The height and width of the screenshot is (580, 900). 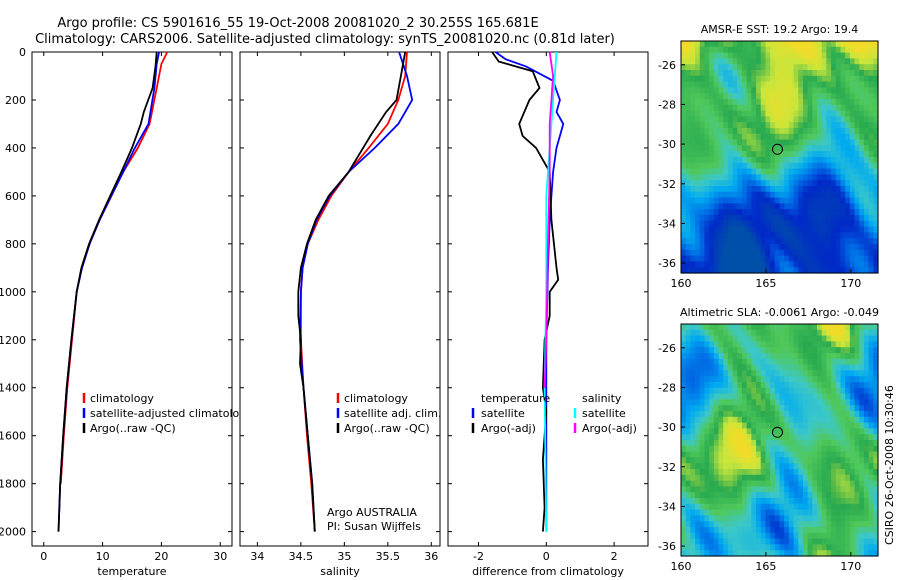 I want to click on x-tick-label: 165, so click(x=765, y=566).